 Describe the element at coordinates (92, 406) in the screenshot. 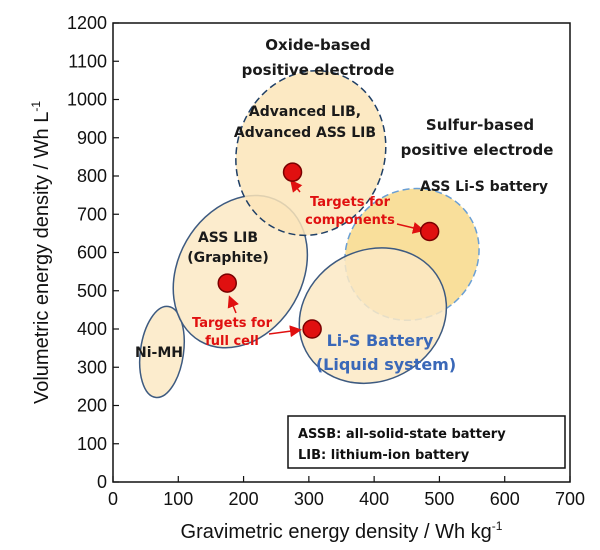

I see `y-tick-label: 200` at that location.